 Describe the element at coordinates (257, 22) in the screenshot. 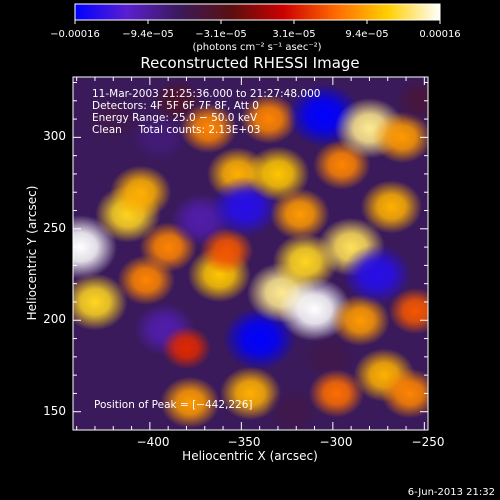

I see `colorbar-ticks` at that location.